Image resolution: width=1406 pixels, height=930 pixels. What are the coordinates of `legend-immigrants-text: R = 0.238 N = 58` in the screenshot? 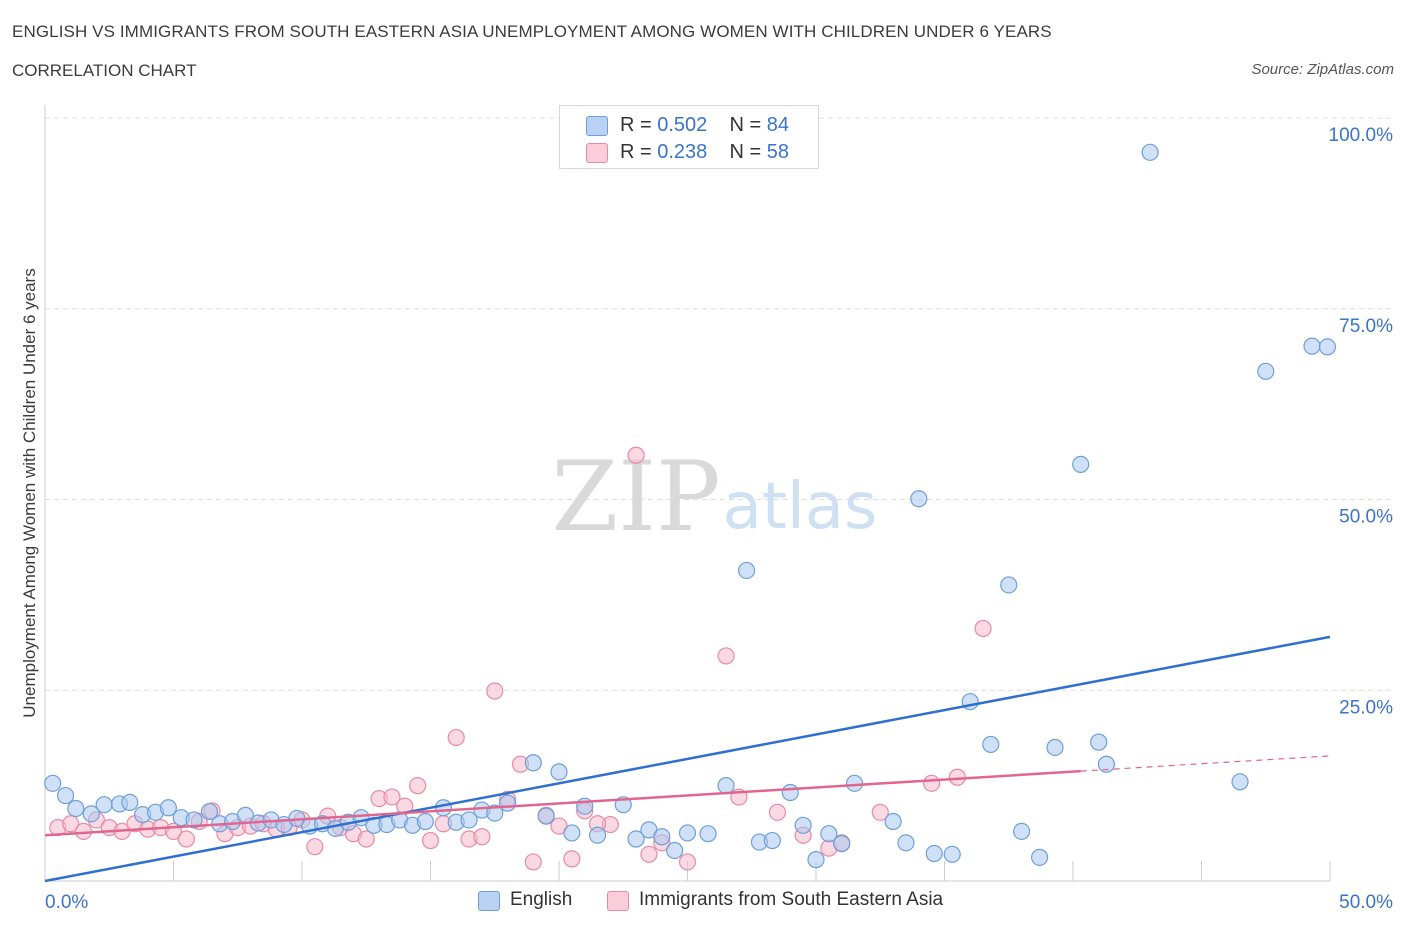 It's located at (704, 152).